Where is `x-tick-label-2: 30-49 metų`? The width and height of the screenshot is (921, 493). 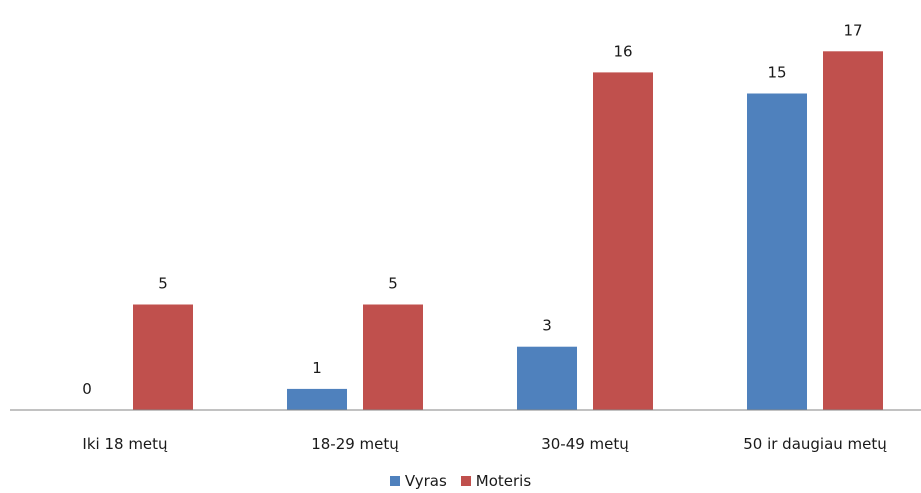
x-tick-label-2: 30-49 metų is located at coordinates (585, 444).